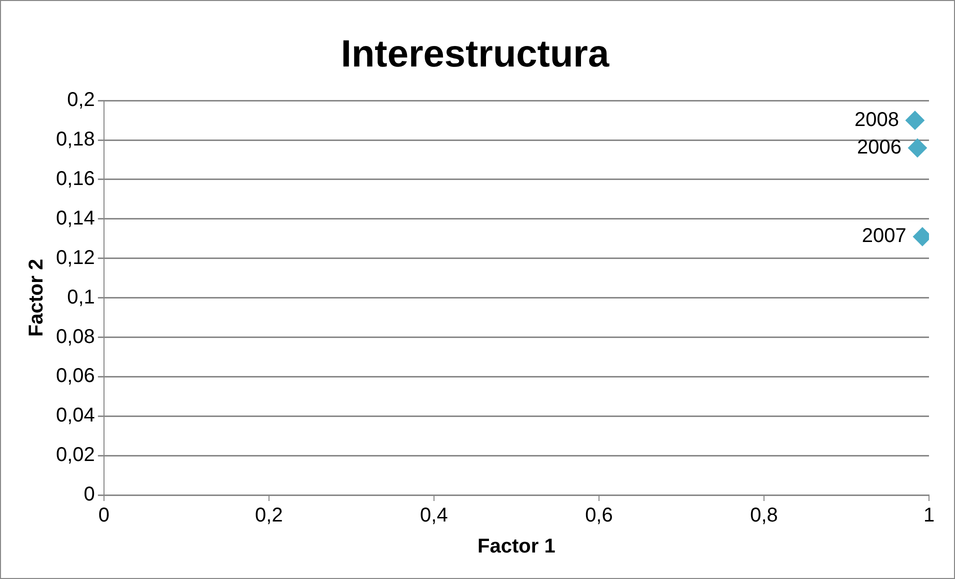 This screenshot has width=955, height=579. What do you see at coordinates (884, 236) in the screenshot?
I see `annotation: 2007` at bounding box center [884, 236].